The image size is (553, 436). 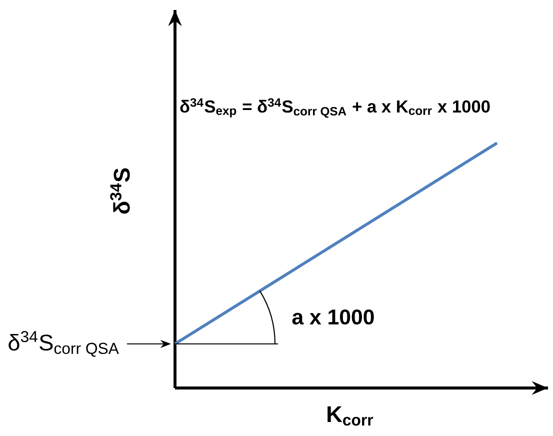 I want to click on text: $\textbf{δ\textsuperscript{34}S\textsubscript{exp} = δ\textsuperscript{34}S\textsubscript{corr QSA} + a x K\textsubscript{corr} x 1000}$, so click(x=335, y=108).